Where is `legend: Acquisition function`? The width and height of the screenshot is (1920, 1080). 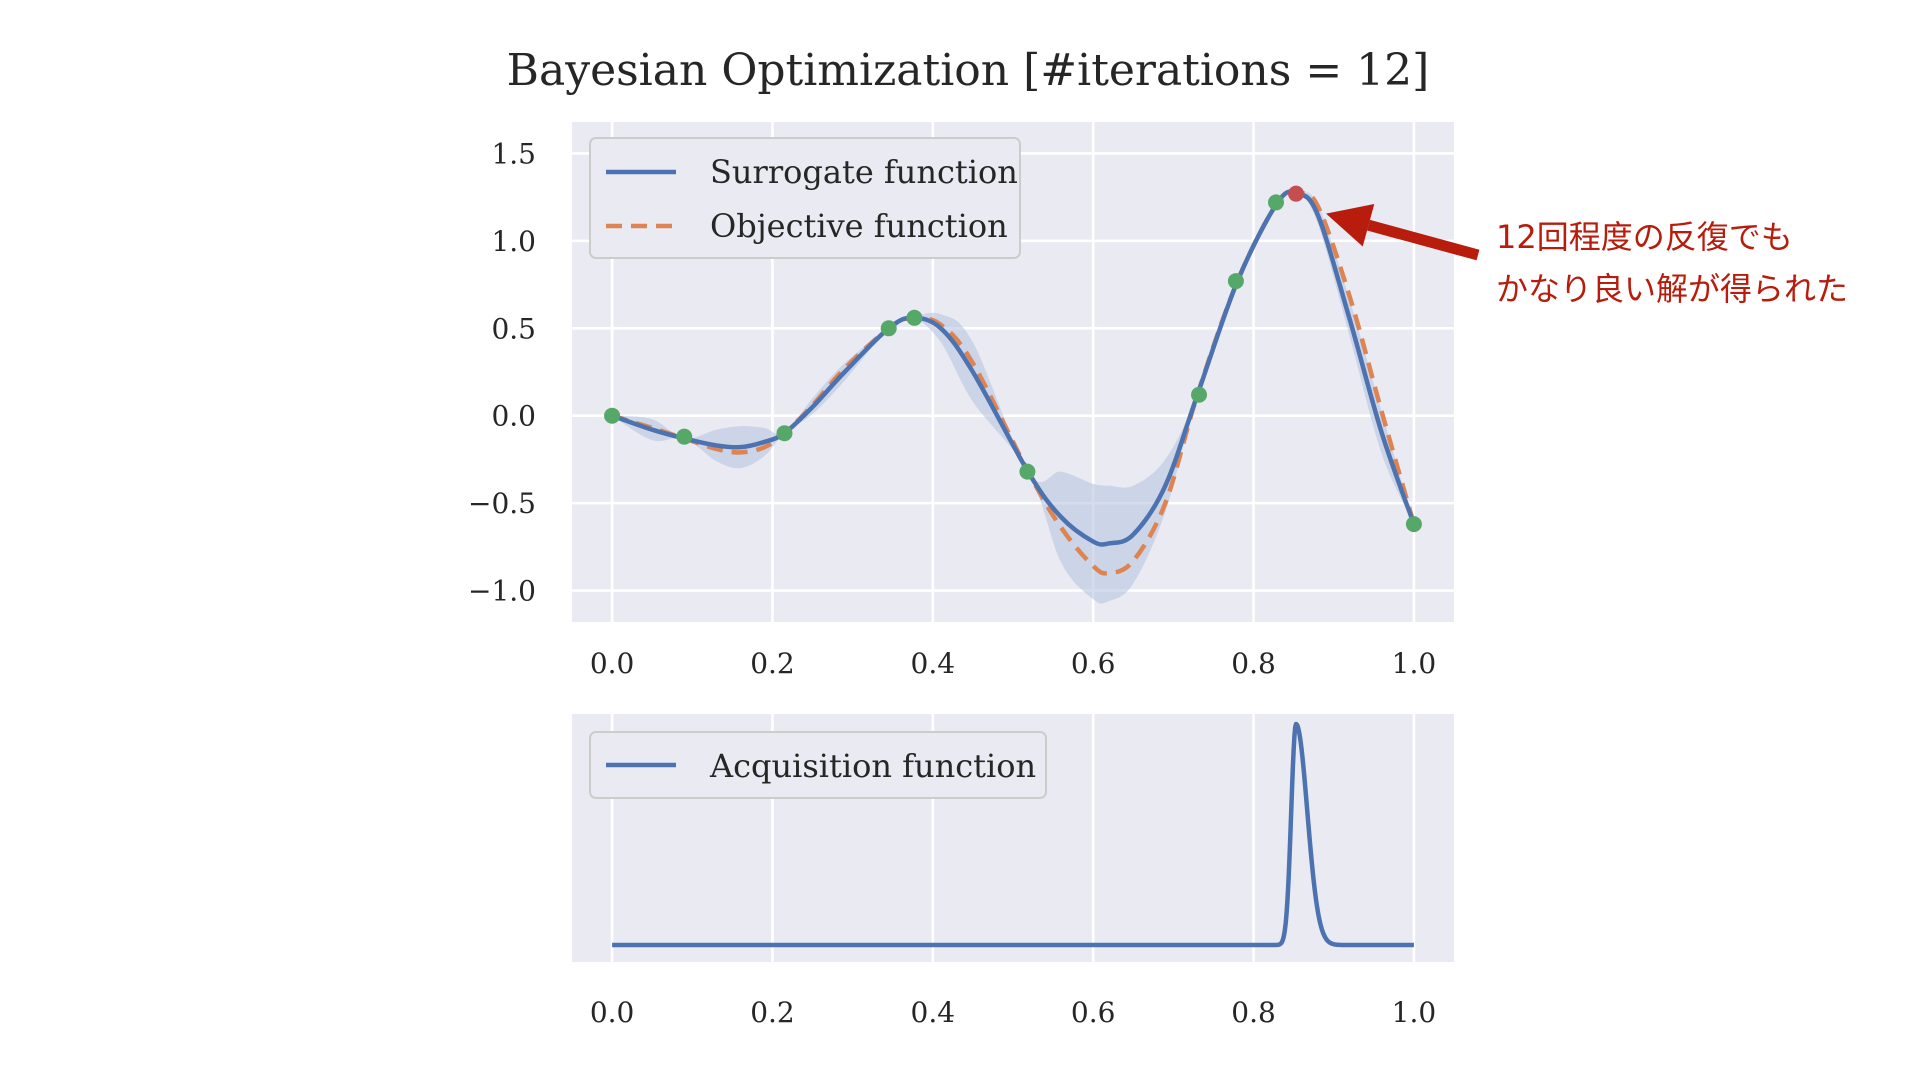 legend: Acquisition function is located at coordinates (818, 765).